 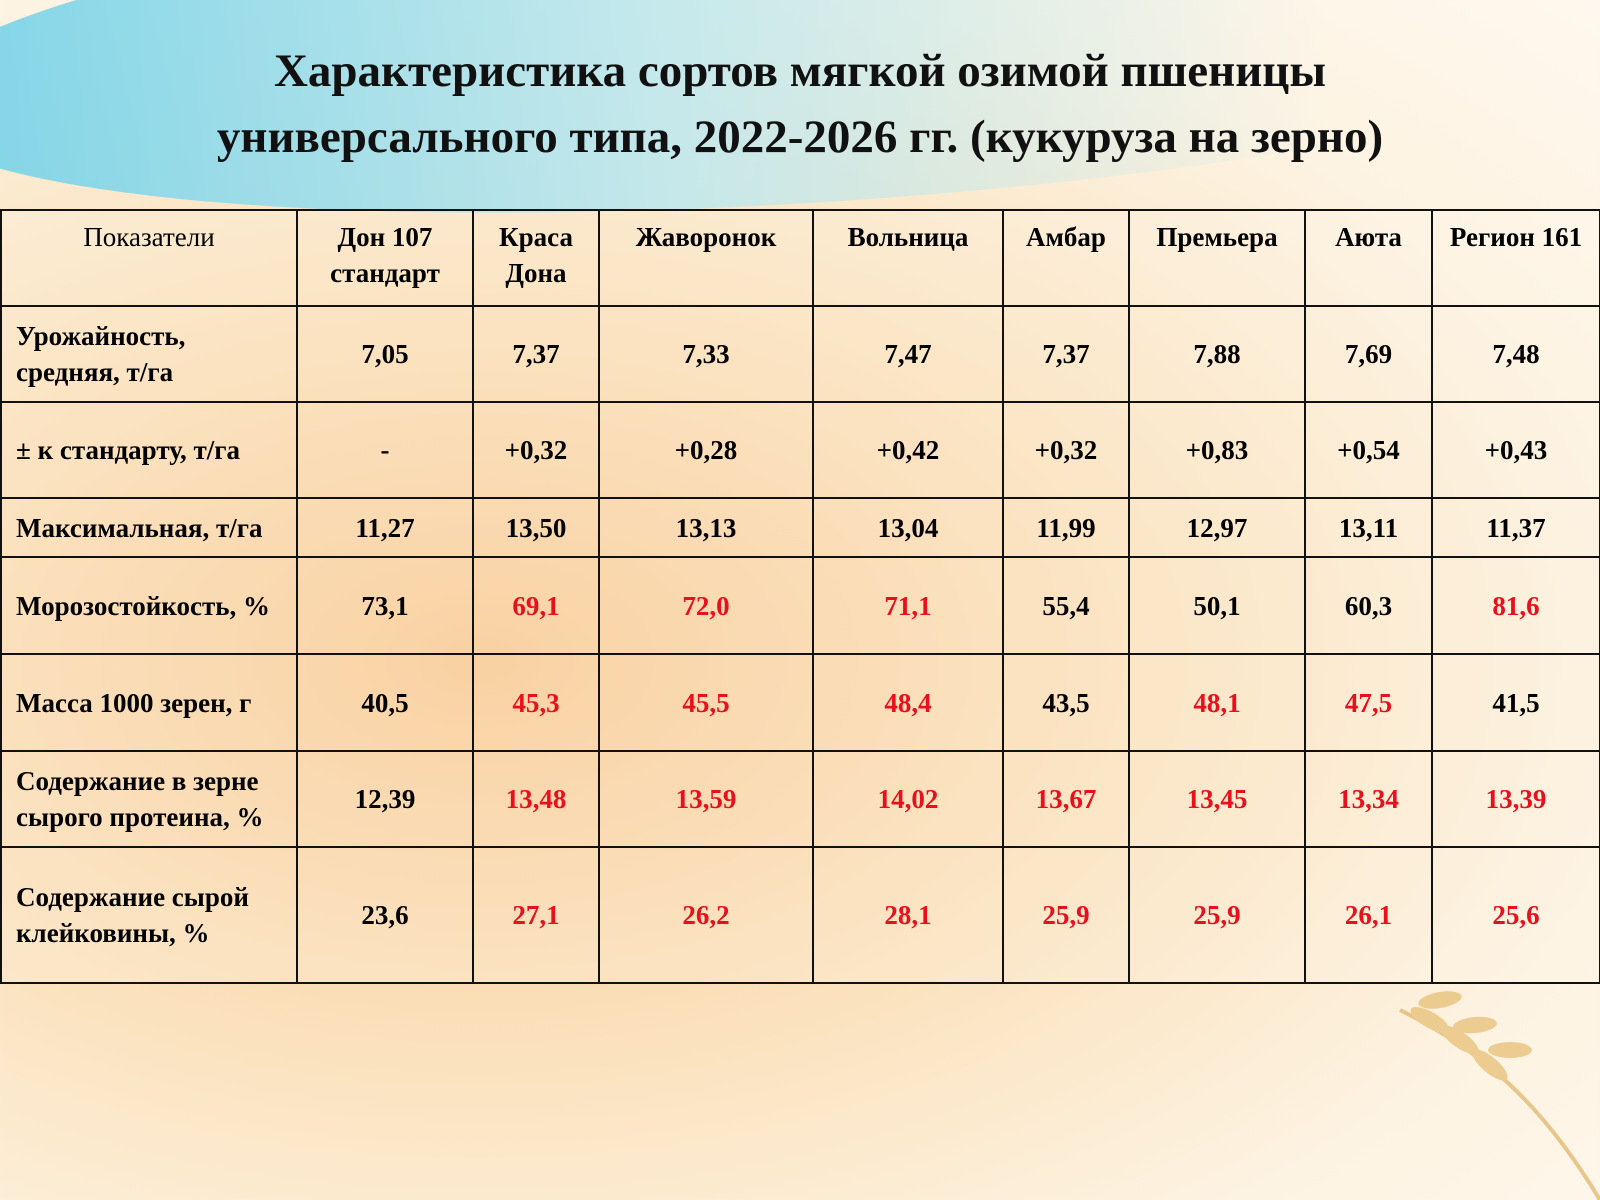 What do you see at coordinates (385, 450) in the screenshot?
I see `value-cell: -` at bounding box center [385, 450].